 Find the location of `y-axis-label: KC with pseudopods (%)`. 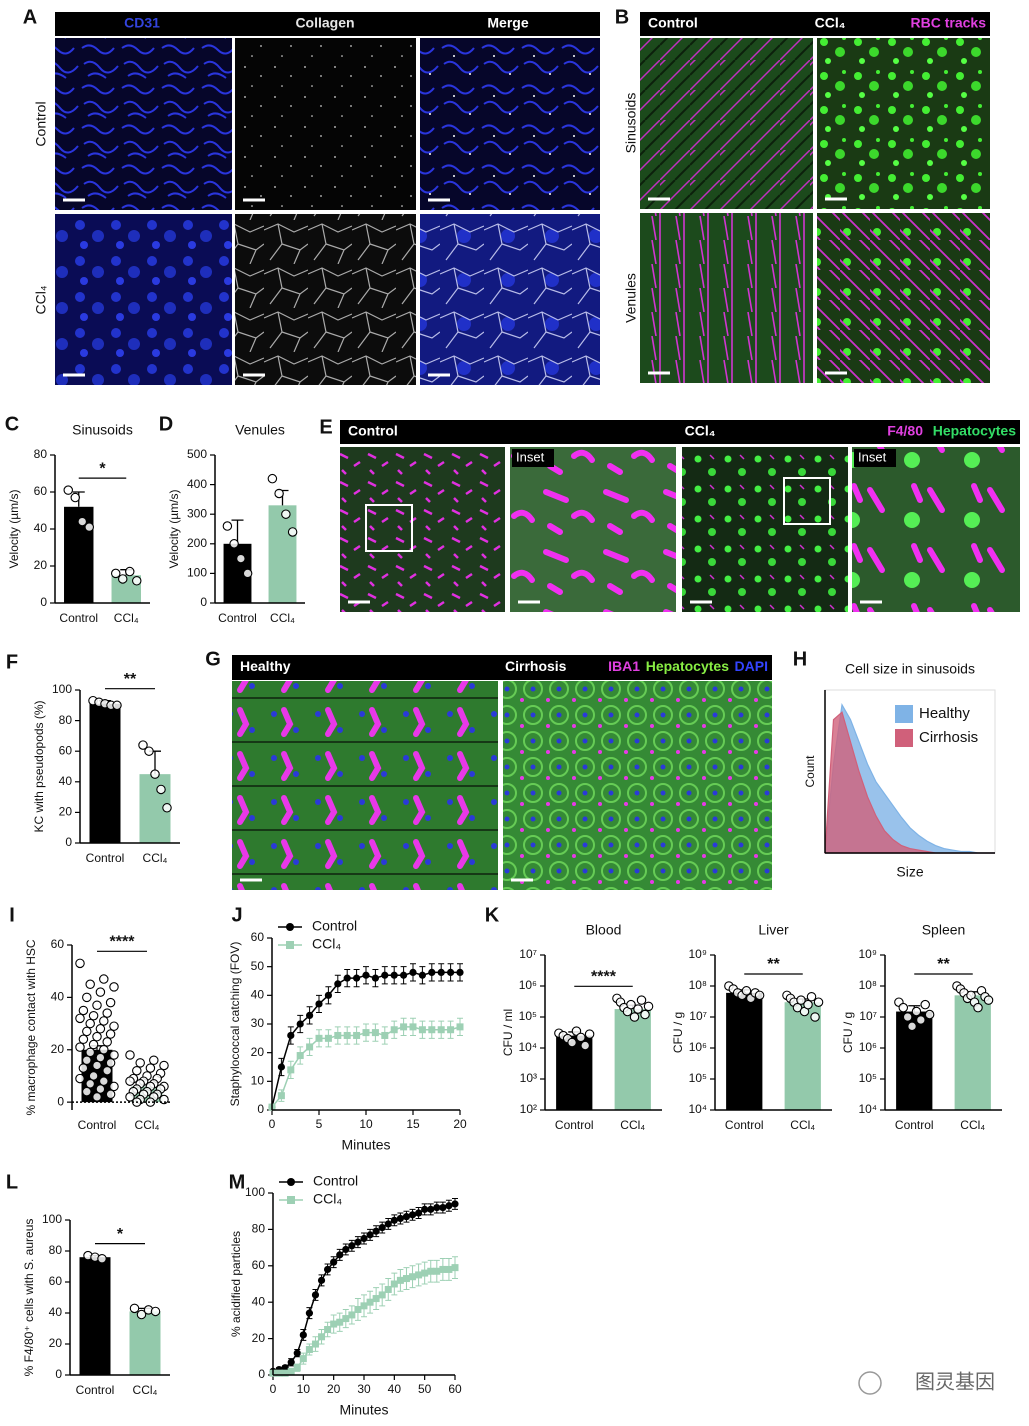

y-axis-label: KC with pseudopods (%) is located at coordinates (39, 766).